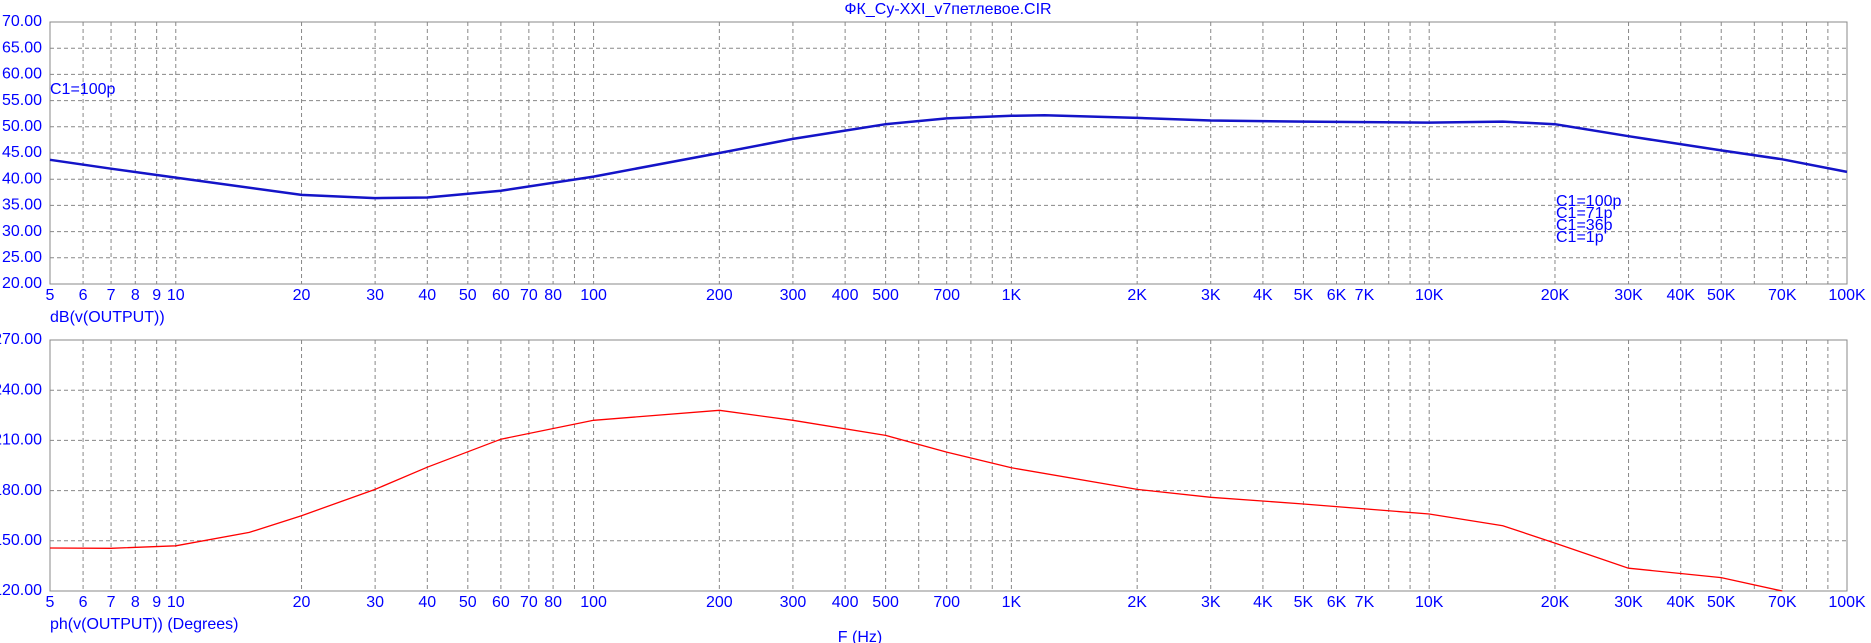 This screenshot has width=1871, height=643. I want to click on y-tick-label: 45.00, so click(22, 152).